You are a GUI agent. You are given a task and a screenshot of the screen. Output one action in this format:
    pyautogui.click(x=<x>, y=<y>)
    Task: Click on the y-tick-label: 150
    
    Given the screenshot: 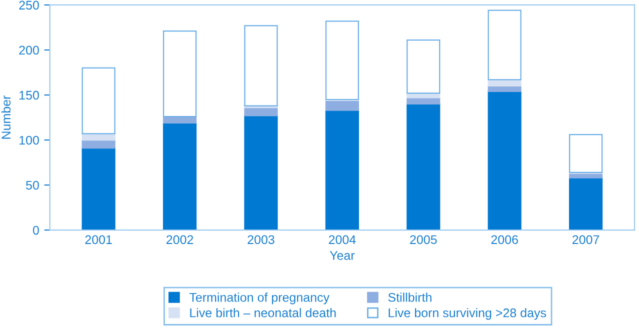 What is the action you would take?
    pyautogui.click(x=29, y=95)
    